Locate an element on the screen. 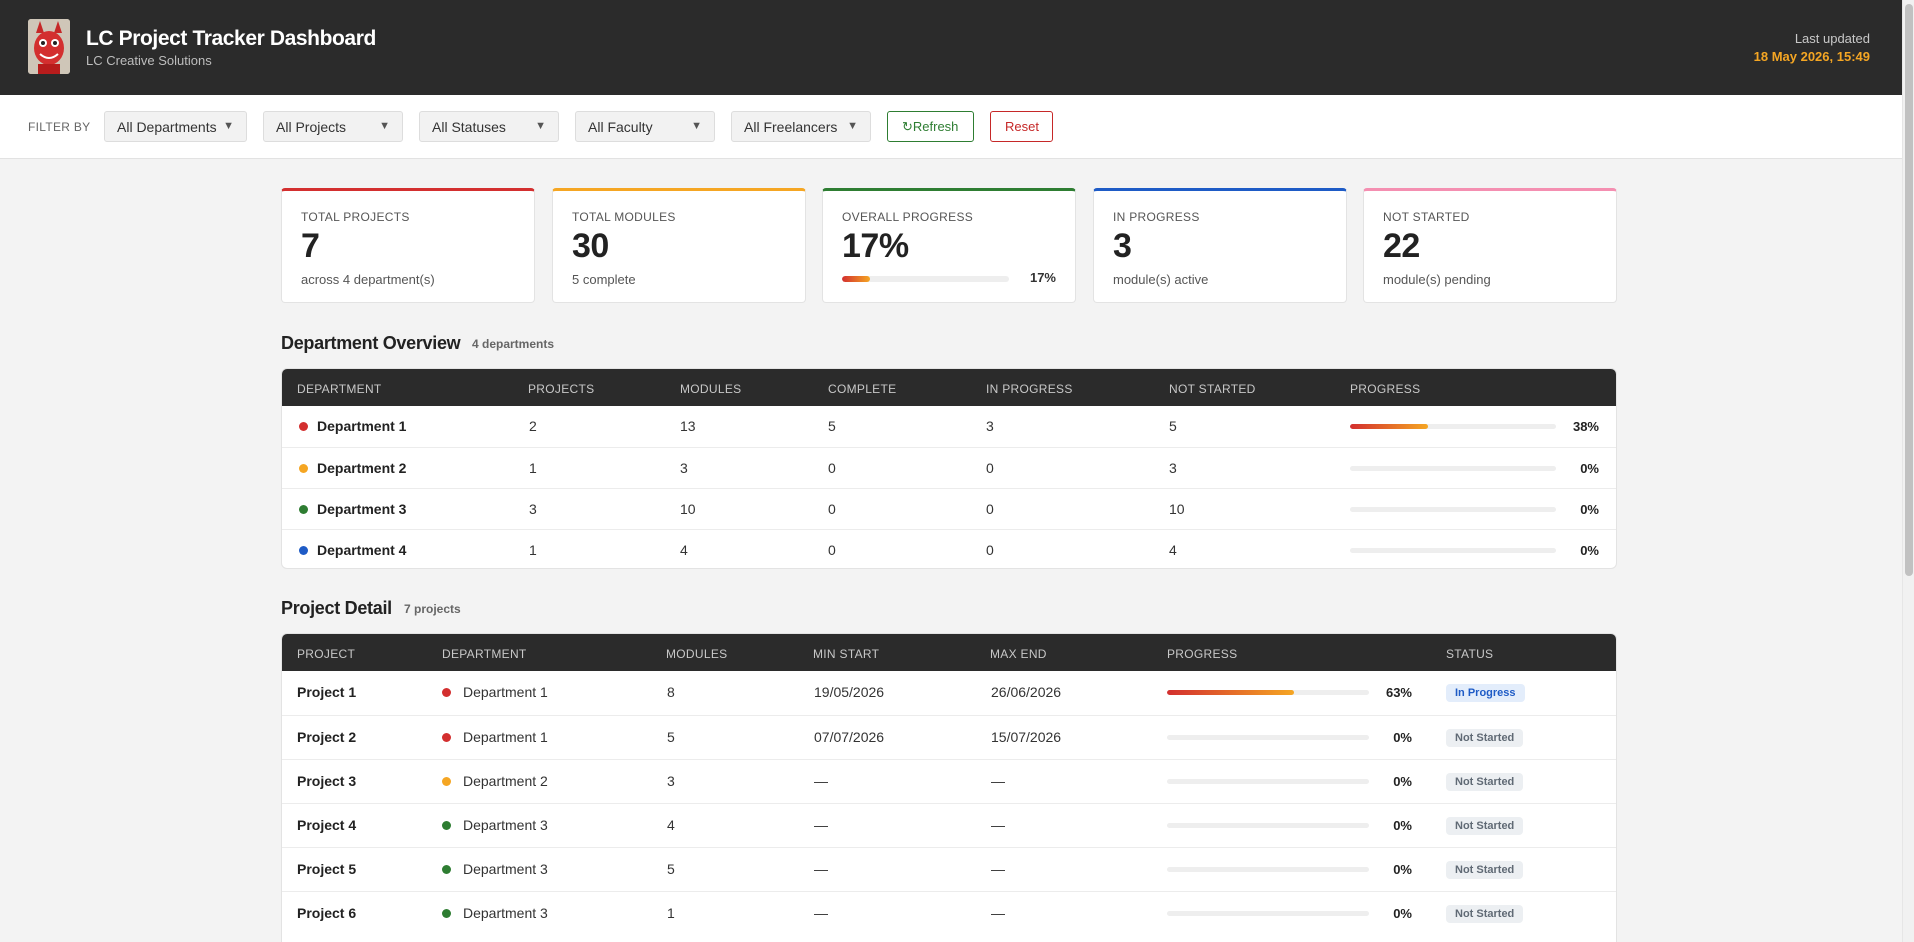  company-name: LC Creative Solutions is located at coordinates (149, 60).